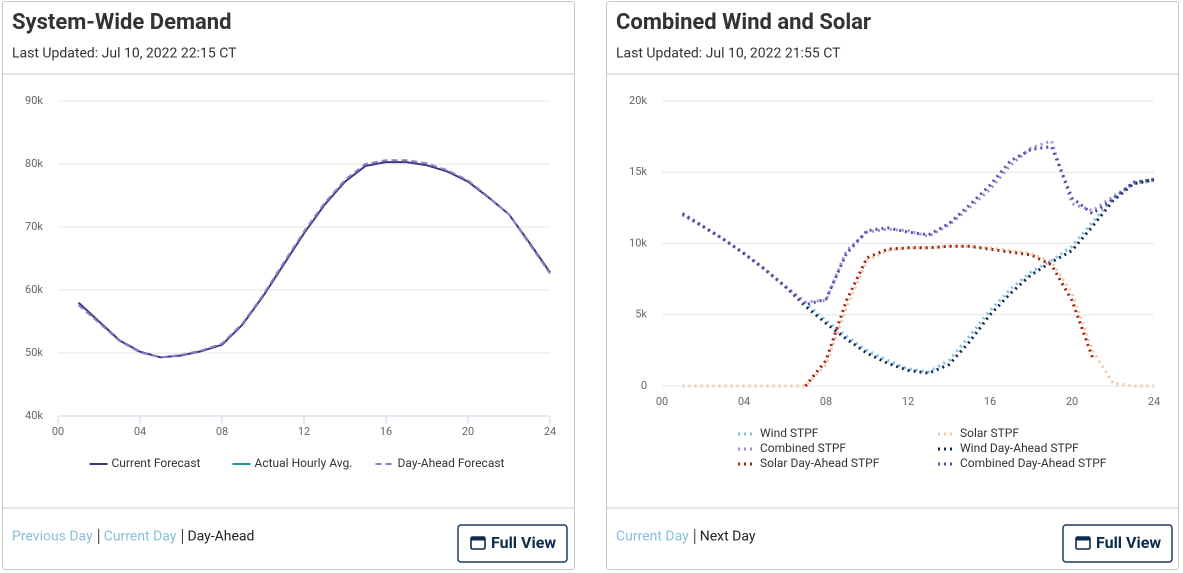 Image resolution: width=1183 pixels, height=573 pixels. Describe the element at coordinates (34, 415) in the screenshot. I see `y-tick-label: 40k` at that location.